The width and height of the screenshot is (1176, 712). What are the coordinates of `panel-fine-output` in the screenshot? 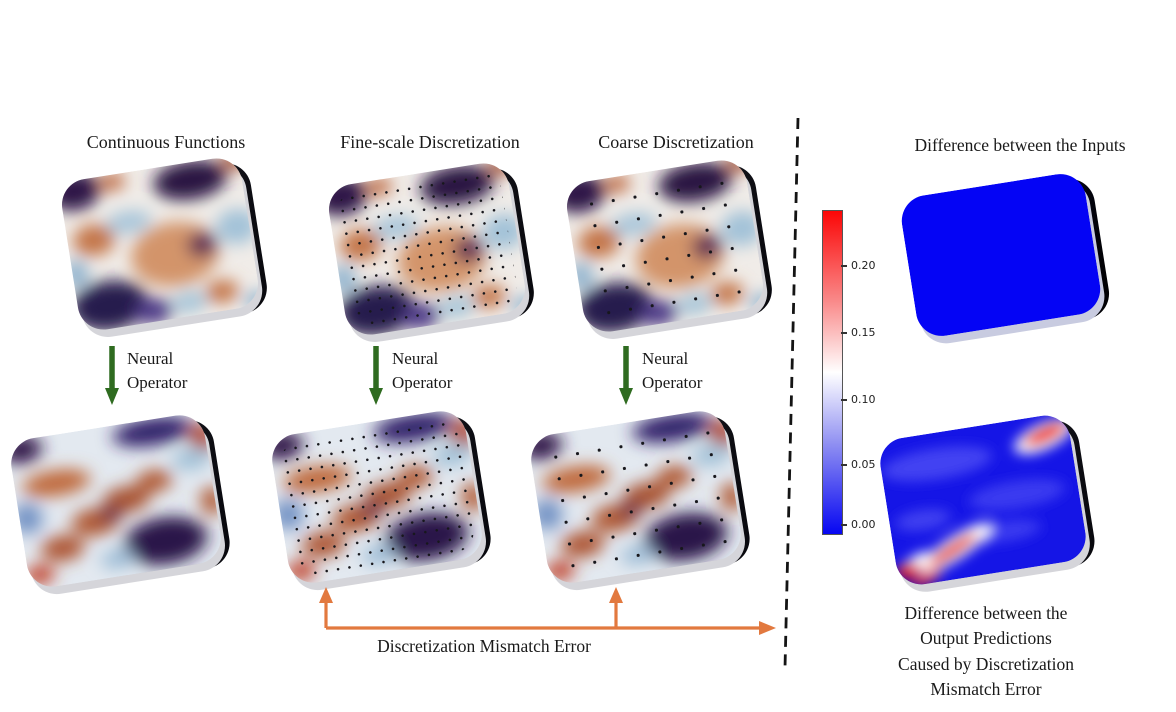 It's located at (381, 501).